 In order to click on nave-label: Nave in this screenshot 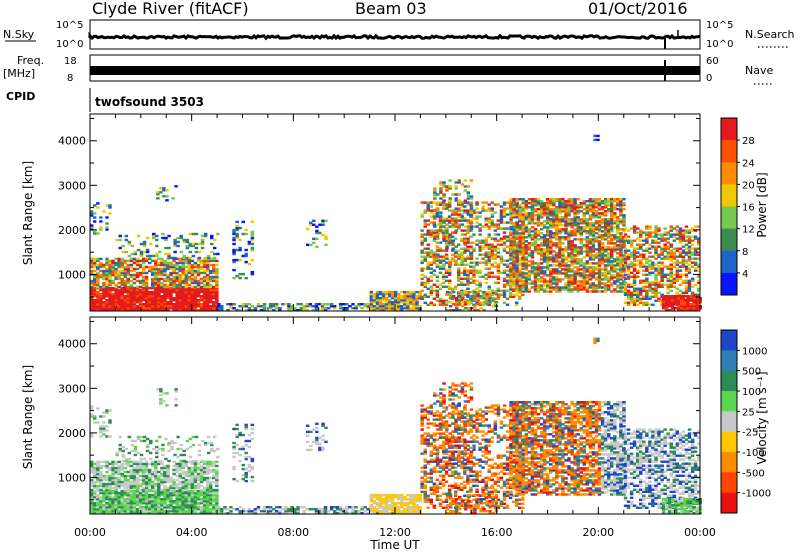, I will do `click(759, 70)`.